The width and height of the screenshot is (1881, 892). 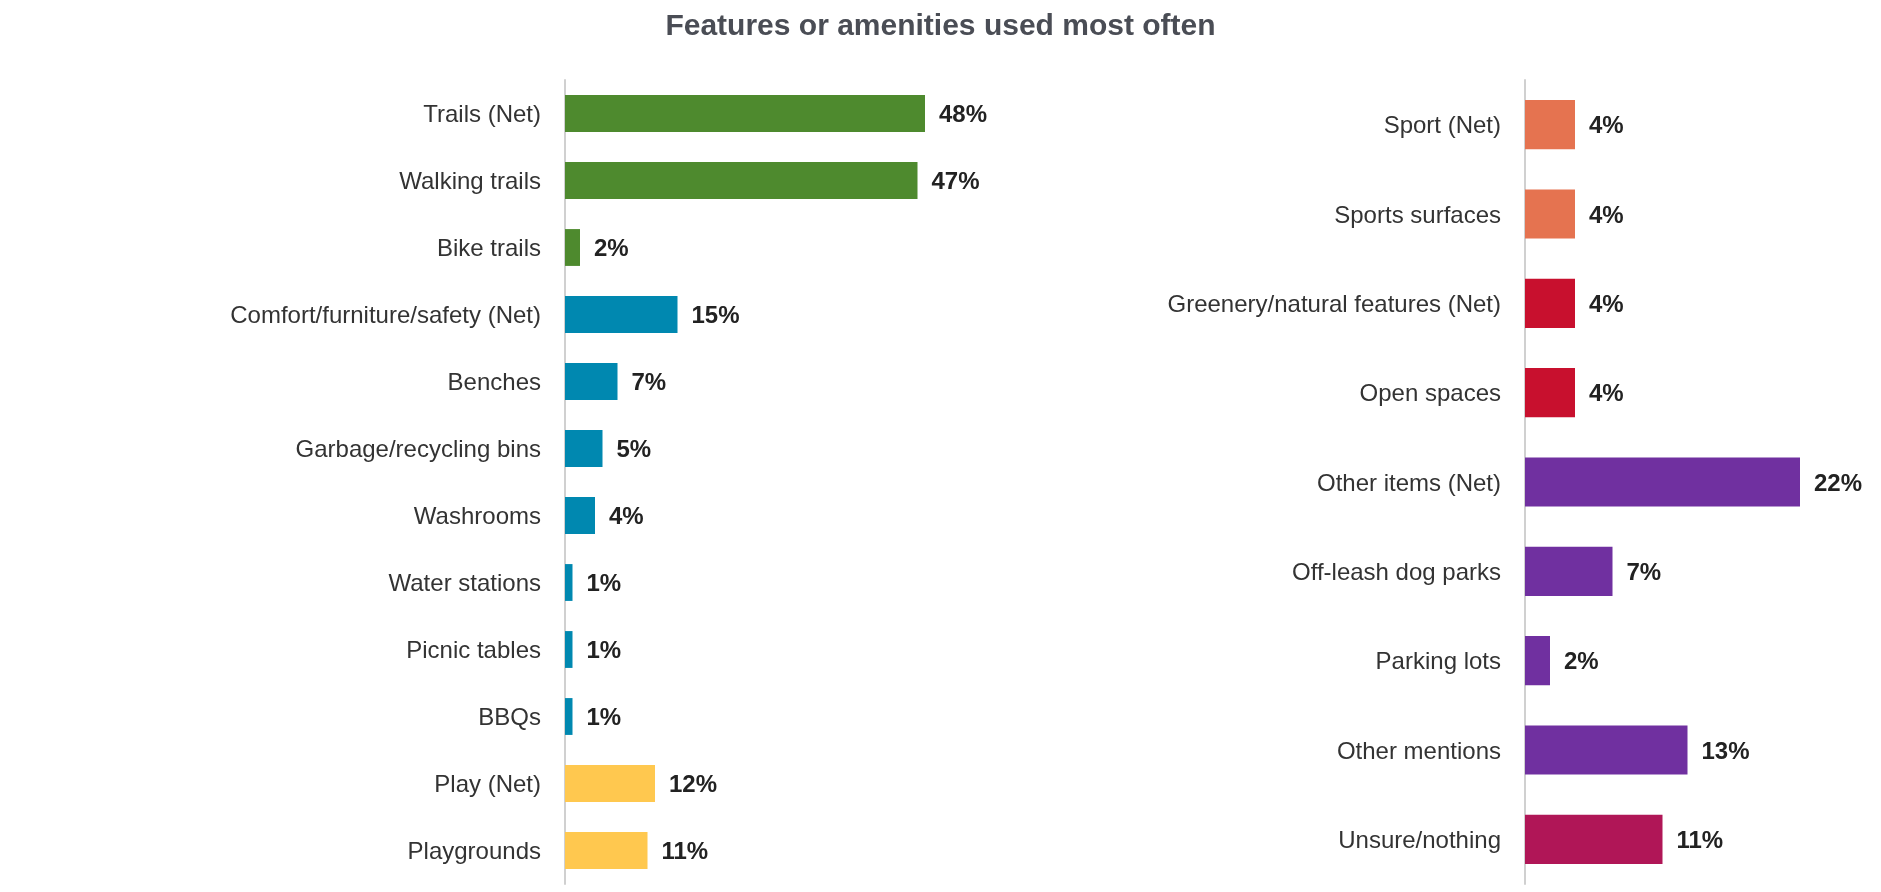 I want to click on y-tick-label: Other mentions, so click(x=1418, y=750).